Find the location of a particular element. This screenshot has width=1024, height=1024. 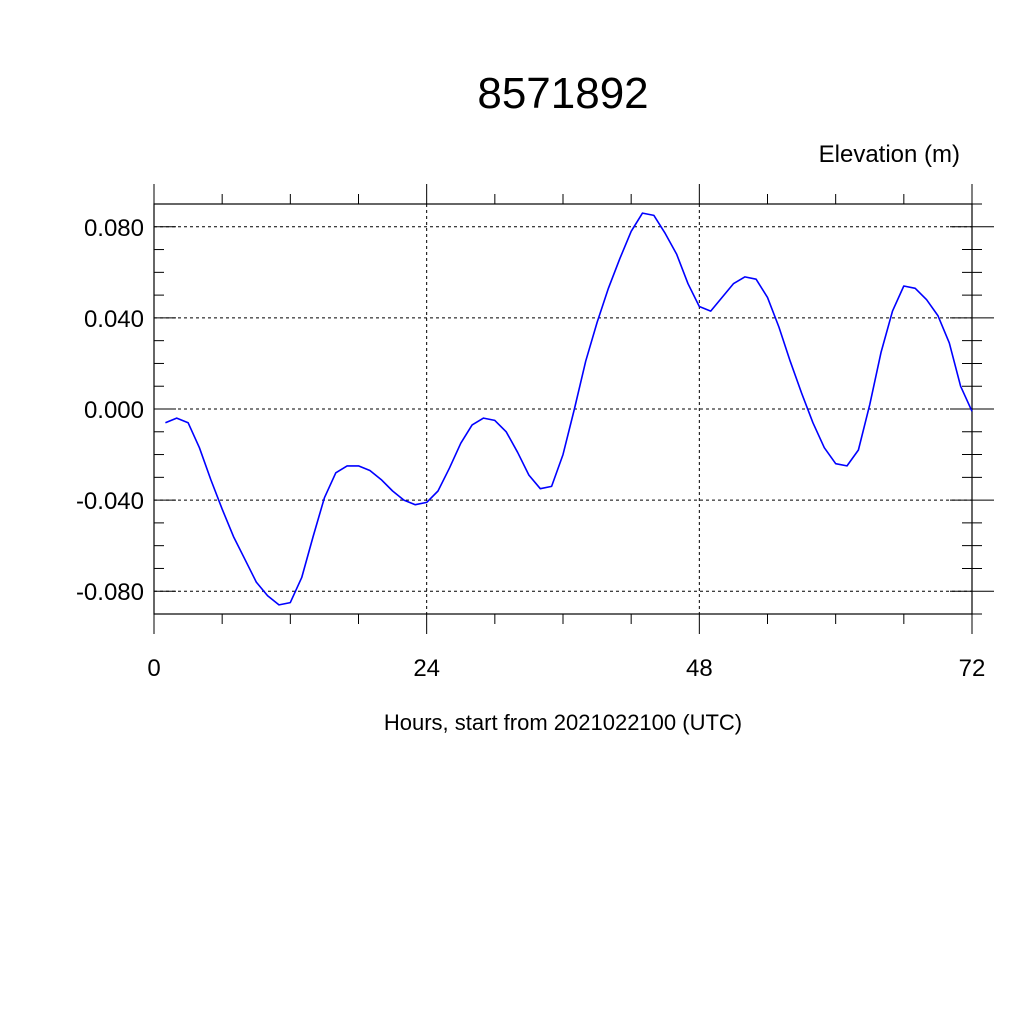

x-tick-labels: 0 24 48 72 is located at coordinates (566, 668).